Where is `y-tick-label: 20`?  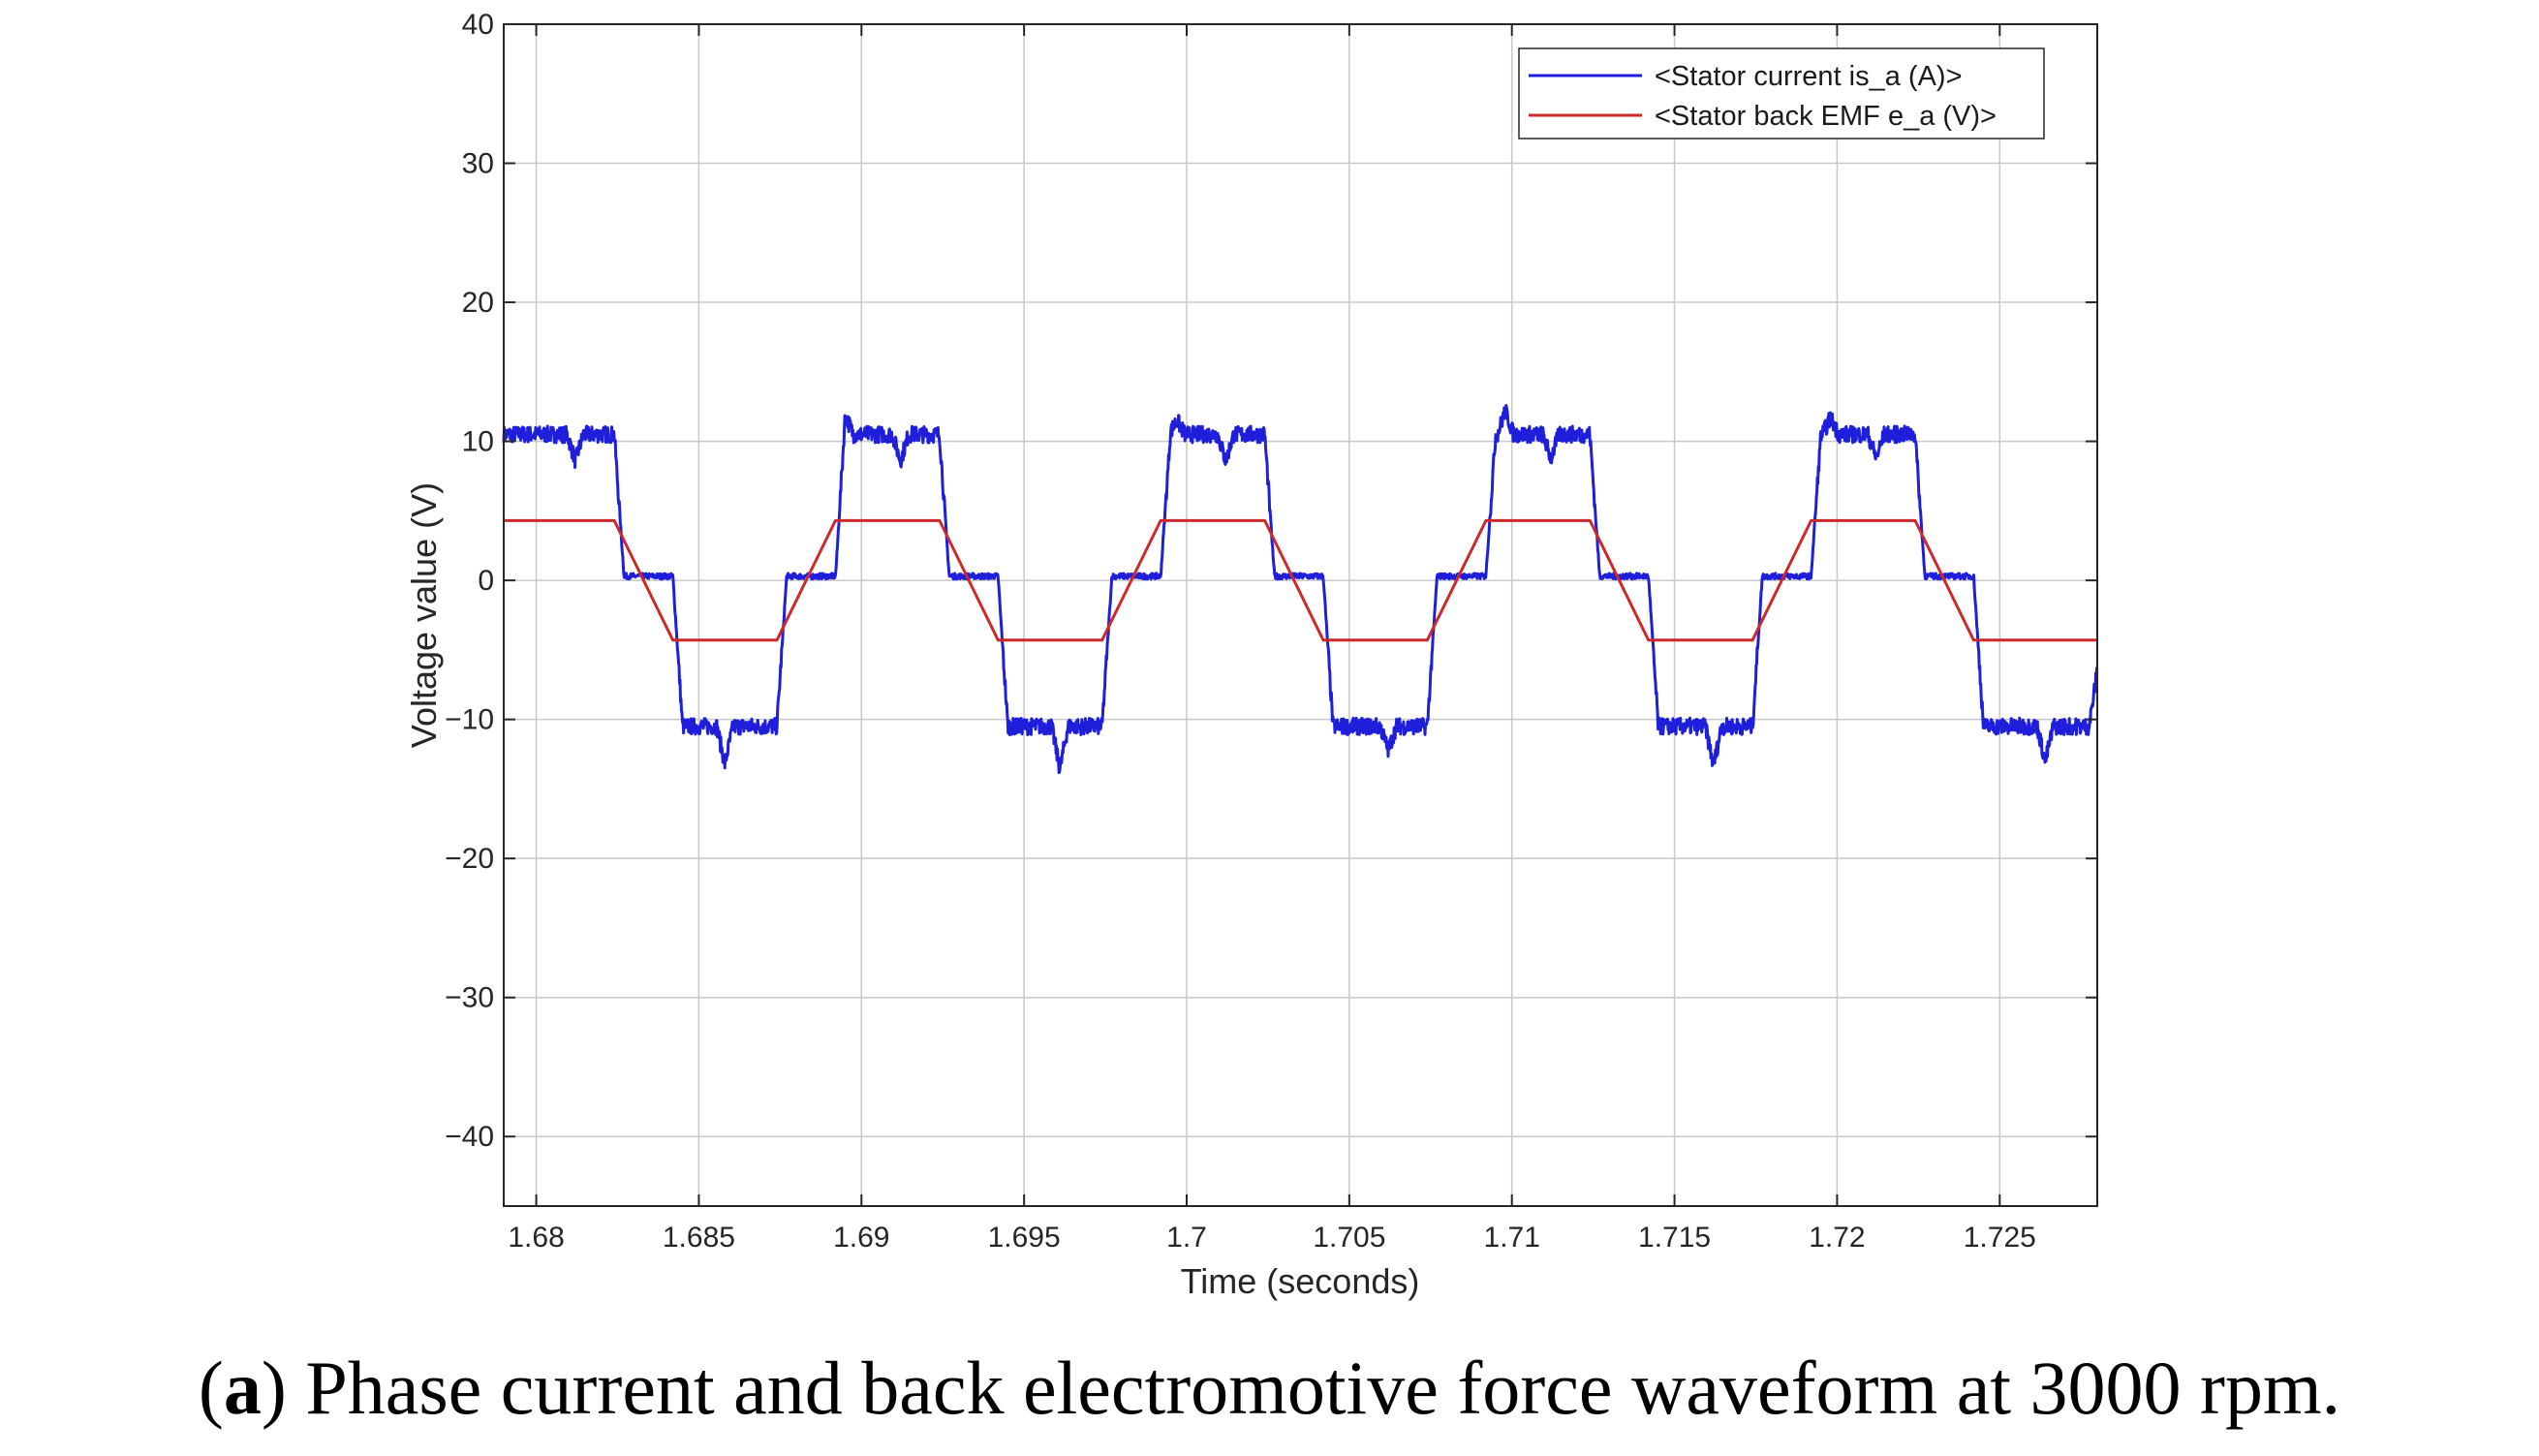 y-tick-label: 20 is located at coordinates (478, 303).